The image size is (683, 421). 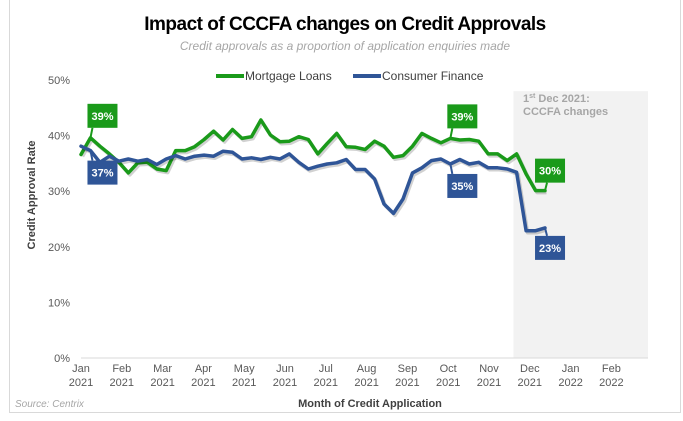 I want to click on x-tick-month: Mar, so click(x=162, y=369).